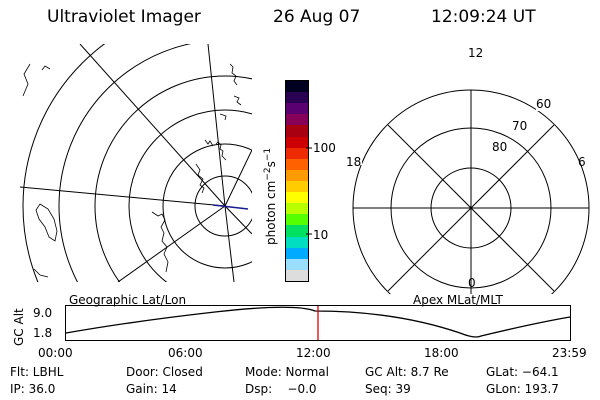 The width and height of the screenshot is (600, 400). Describe the element at coordinates (582, 162) in the screenshot. I see `mlt-label-6: 6` at that location.